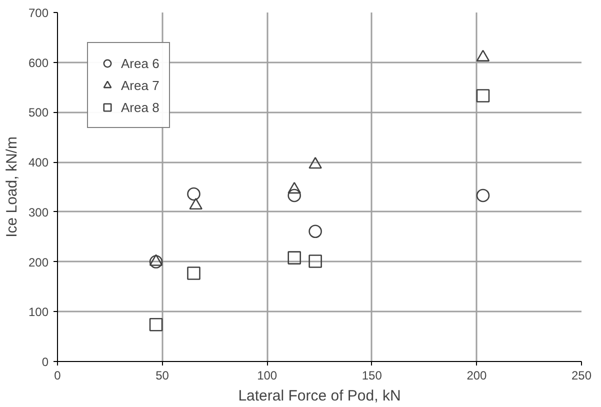  What do you see at coordinates (140, 85) in the screenshot?
I see `legend-label: Area 7` at bounding box center [140, 85].